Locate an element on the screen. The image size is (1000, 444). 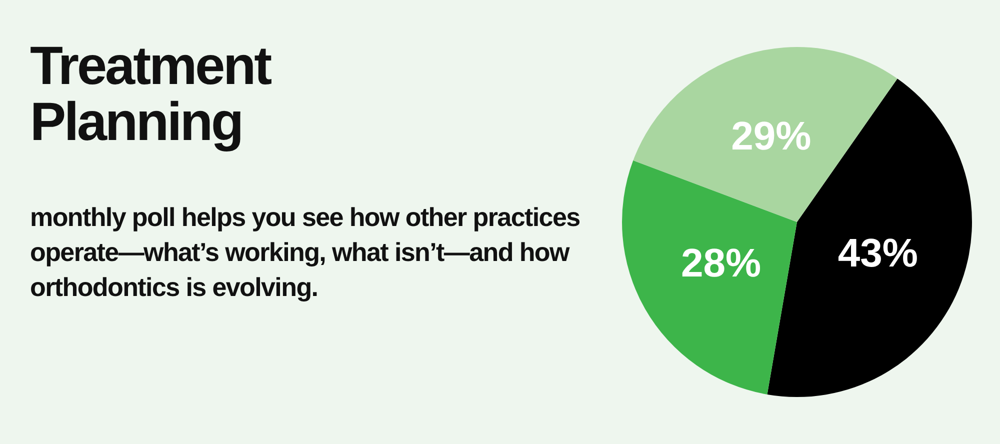
text: monthly poll helps you see how other practices operate—what’s working, what isn’t—and how orthodontics is evolving. is located at coordinates (305, 252).